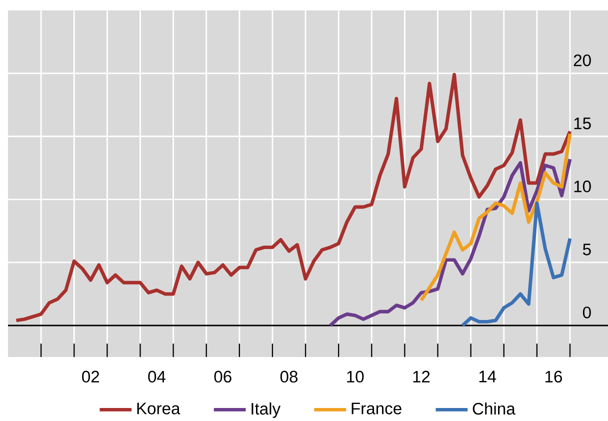 The width and height of the screenshot is (608, 421). I want to click on legend-label: Italy, so click(266, 410).